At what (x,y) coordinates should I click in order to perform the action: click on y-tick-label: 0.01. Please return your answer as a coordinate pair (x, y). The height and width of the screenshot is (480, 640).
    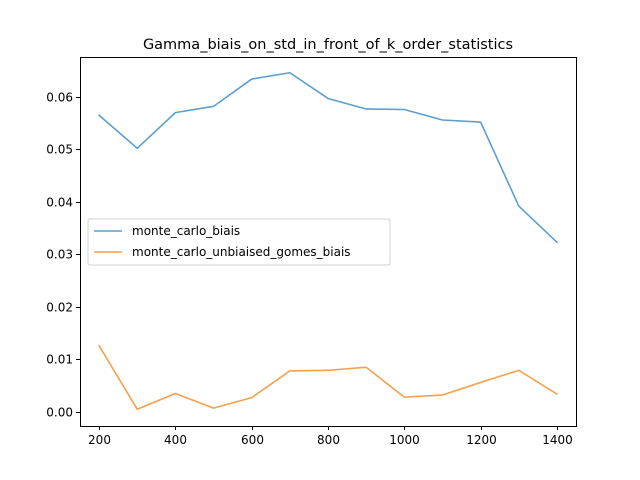
    Looking at the image, I should click on (59, 360).